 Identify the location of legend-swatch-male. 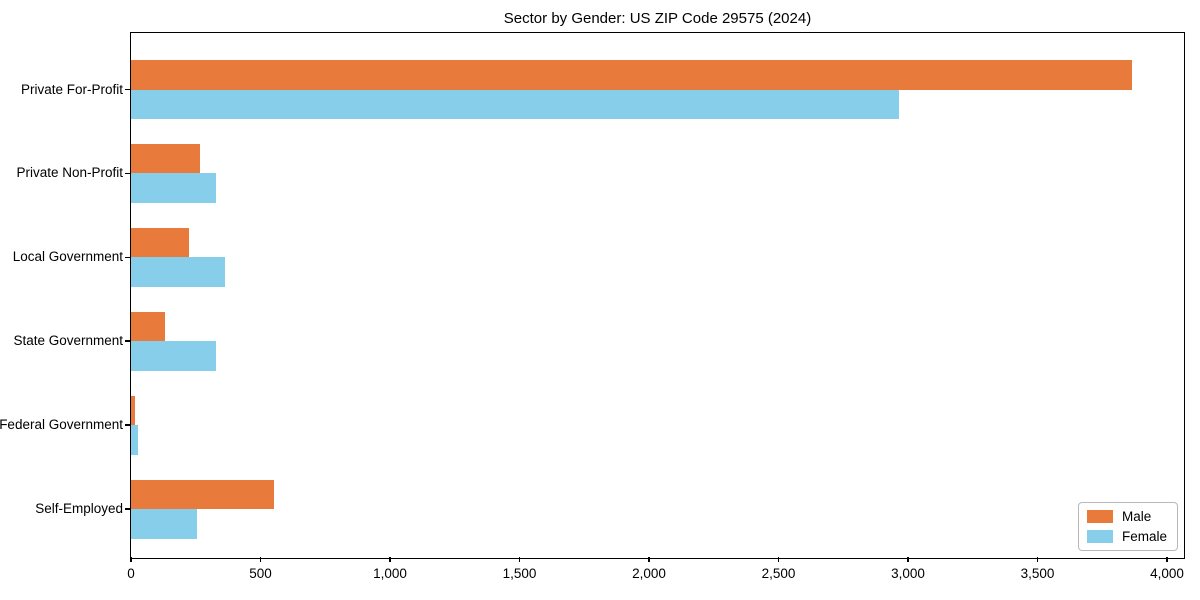
(1099, 516).